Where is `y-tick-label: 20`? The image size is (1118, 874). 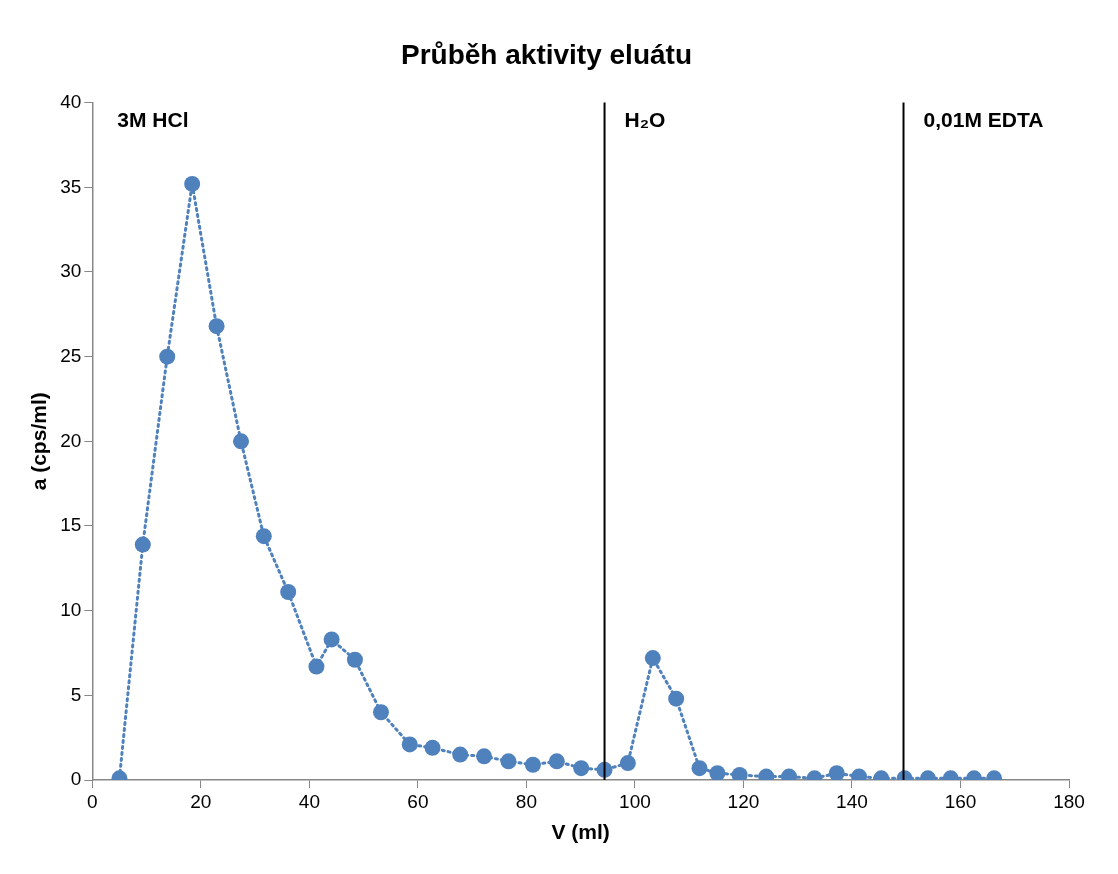
y-tick-label: 20 is located at coordinates (71, 440).